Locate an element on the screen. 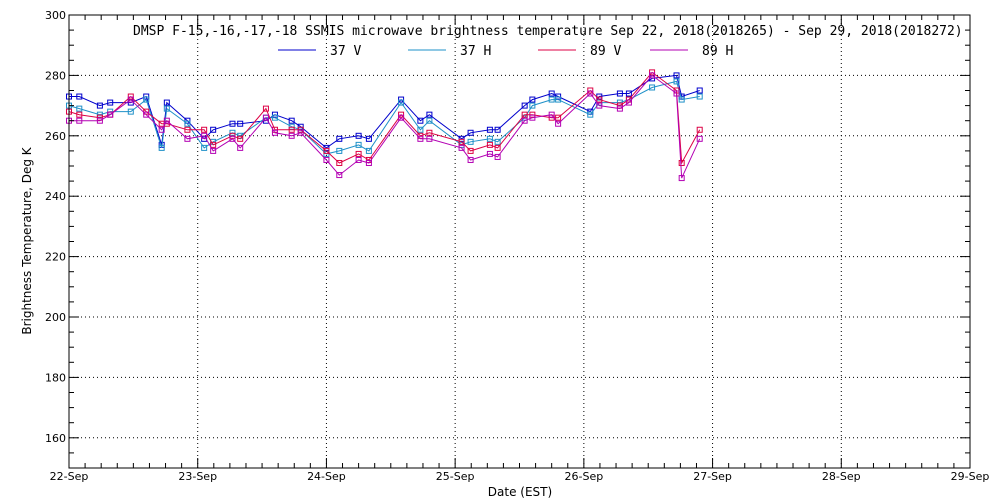 This screenshot has height=500, width=1000. series-line-89v is located at coordinates (384, 118).